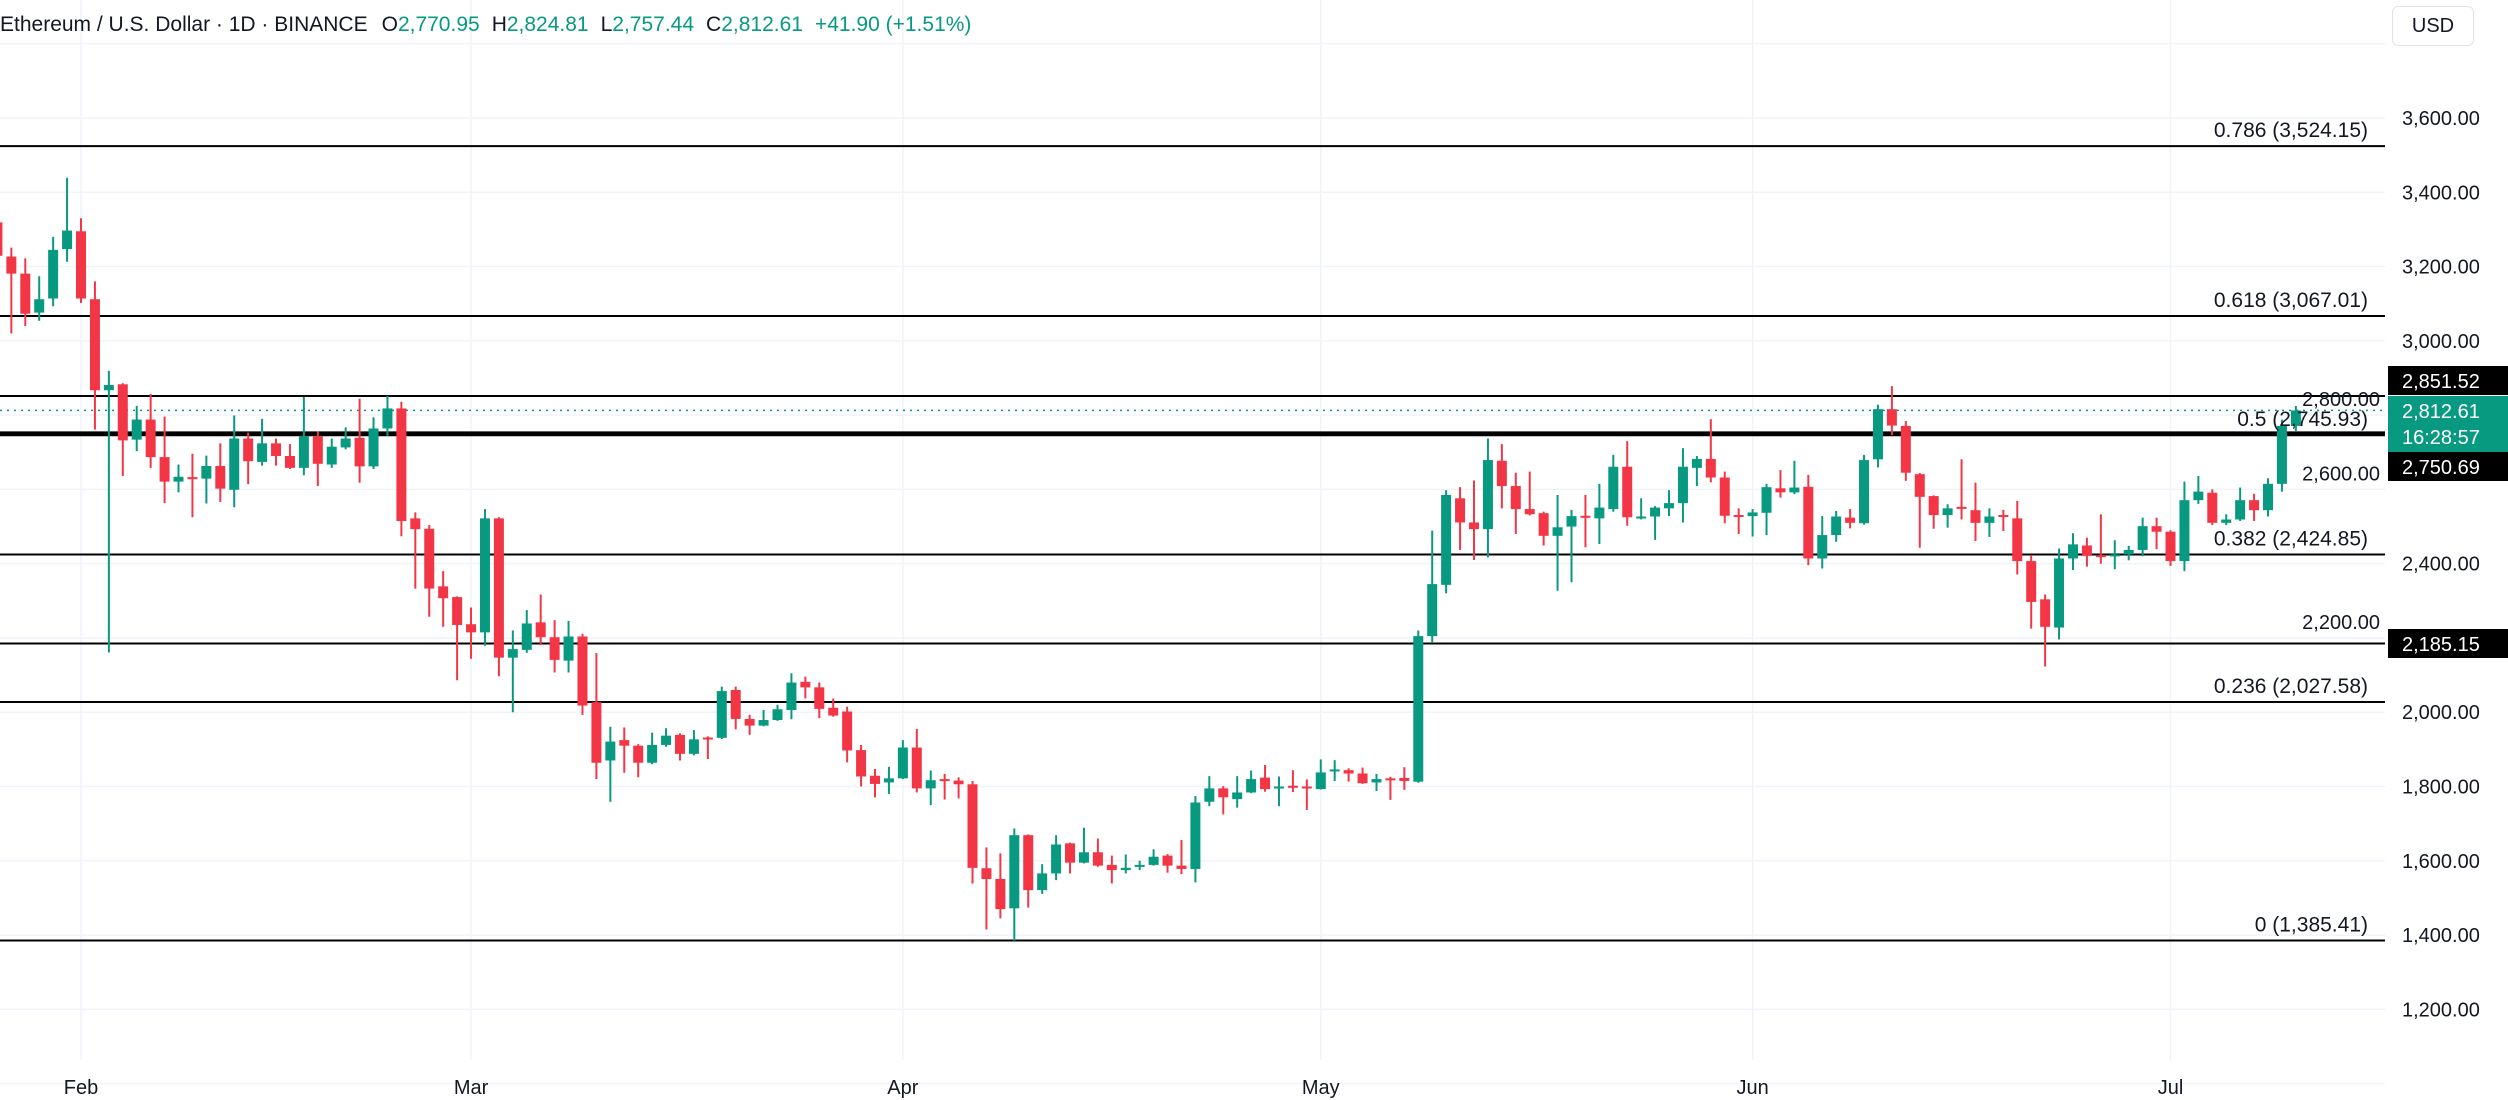 This screenshot has height=1100, width=2508. I want to click on high-key: H, so click(499, 24).